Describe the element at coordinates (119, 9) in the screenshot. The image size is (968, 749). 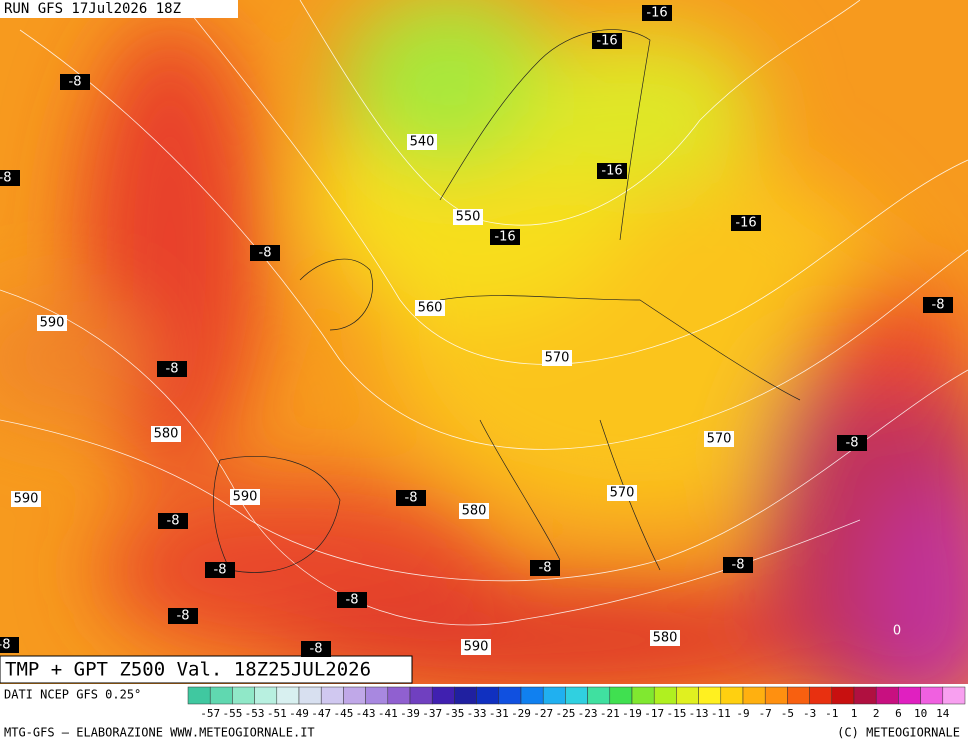
I see `header-box` at that location.